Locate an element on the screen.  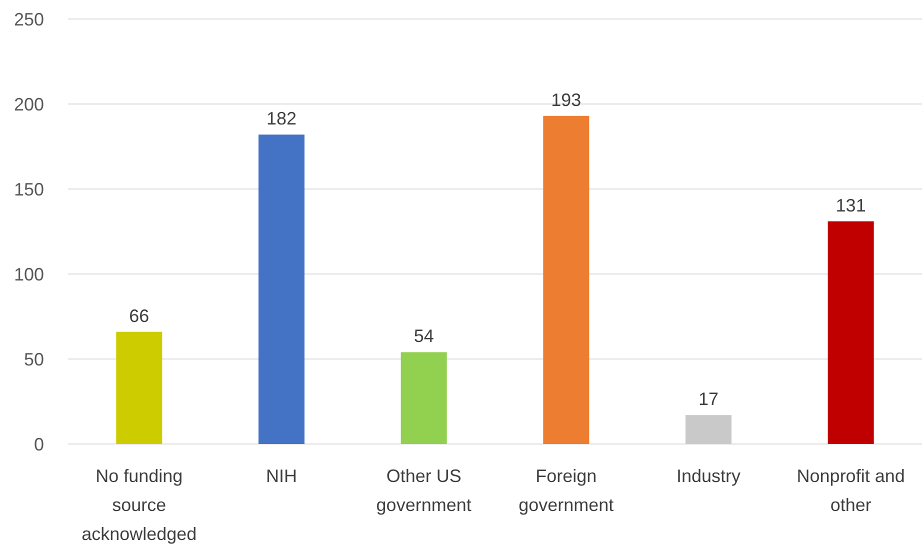
data-label: 17 is located at coordinates (708, 399).